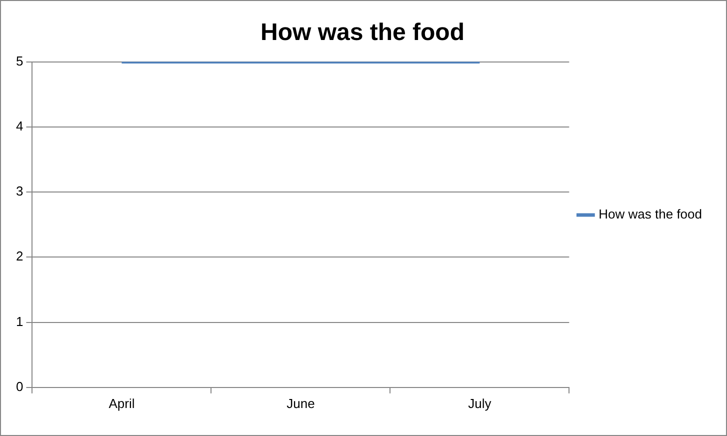  What do you see at coordinates (20, 191) in the screenshot?
I see `y-tick-label: 3` at bounding box center [20, 191].